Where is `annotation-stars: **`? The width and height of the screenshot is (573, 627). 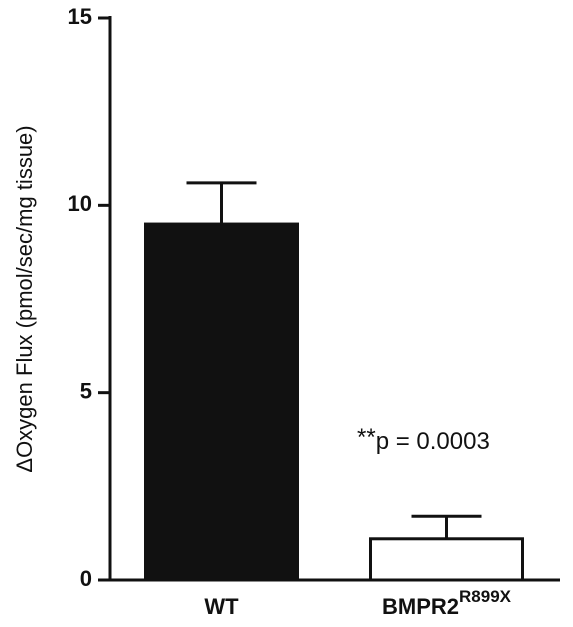
annotation-stars: ** is located at coordinates (366, 437).